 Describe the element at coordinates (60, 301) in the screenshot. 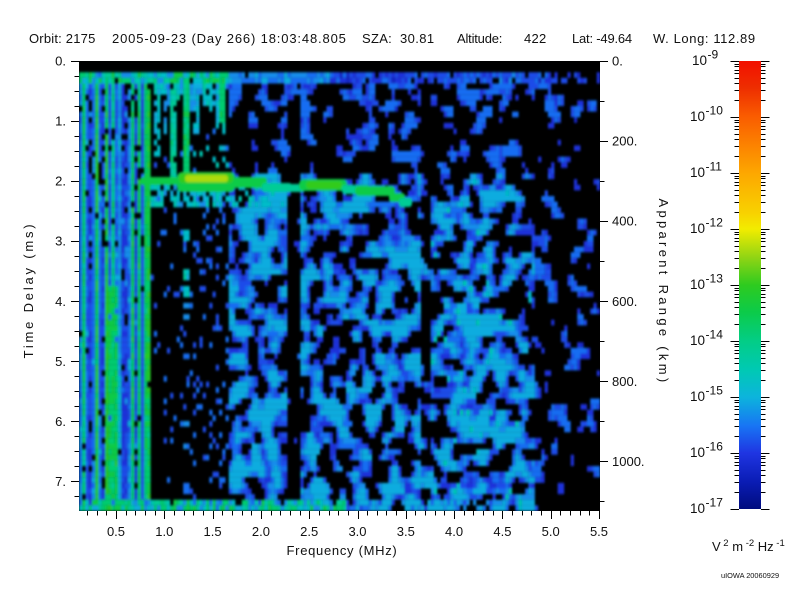

I see `svg-text: 4.` at that location.